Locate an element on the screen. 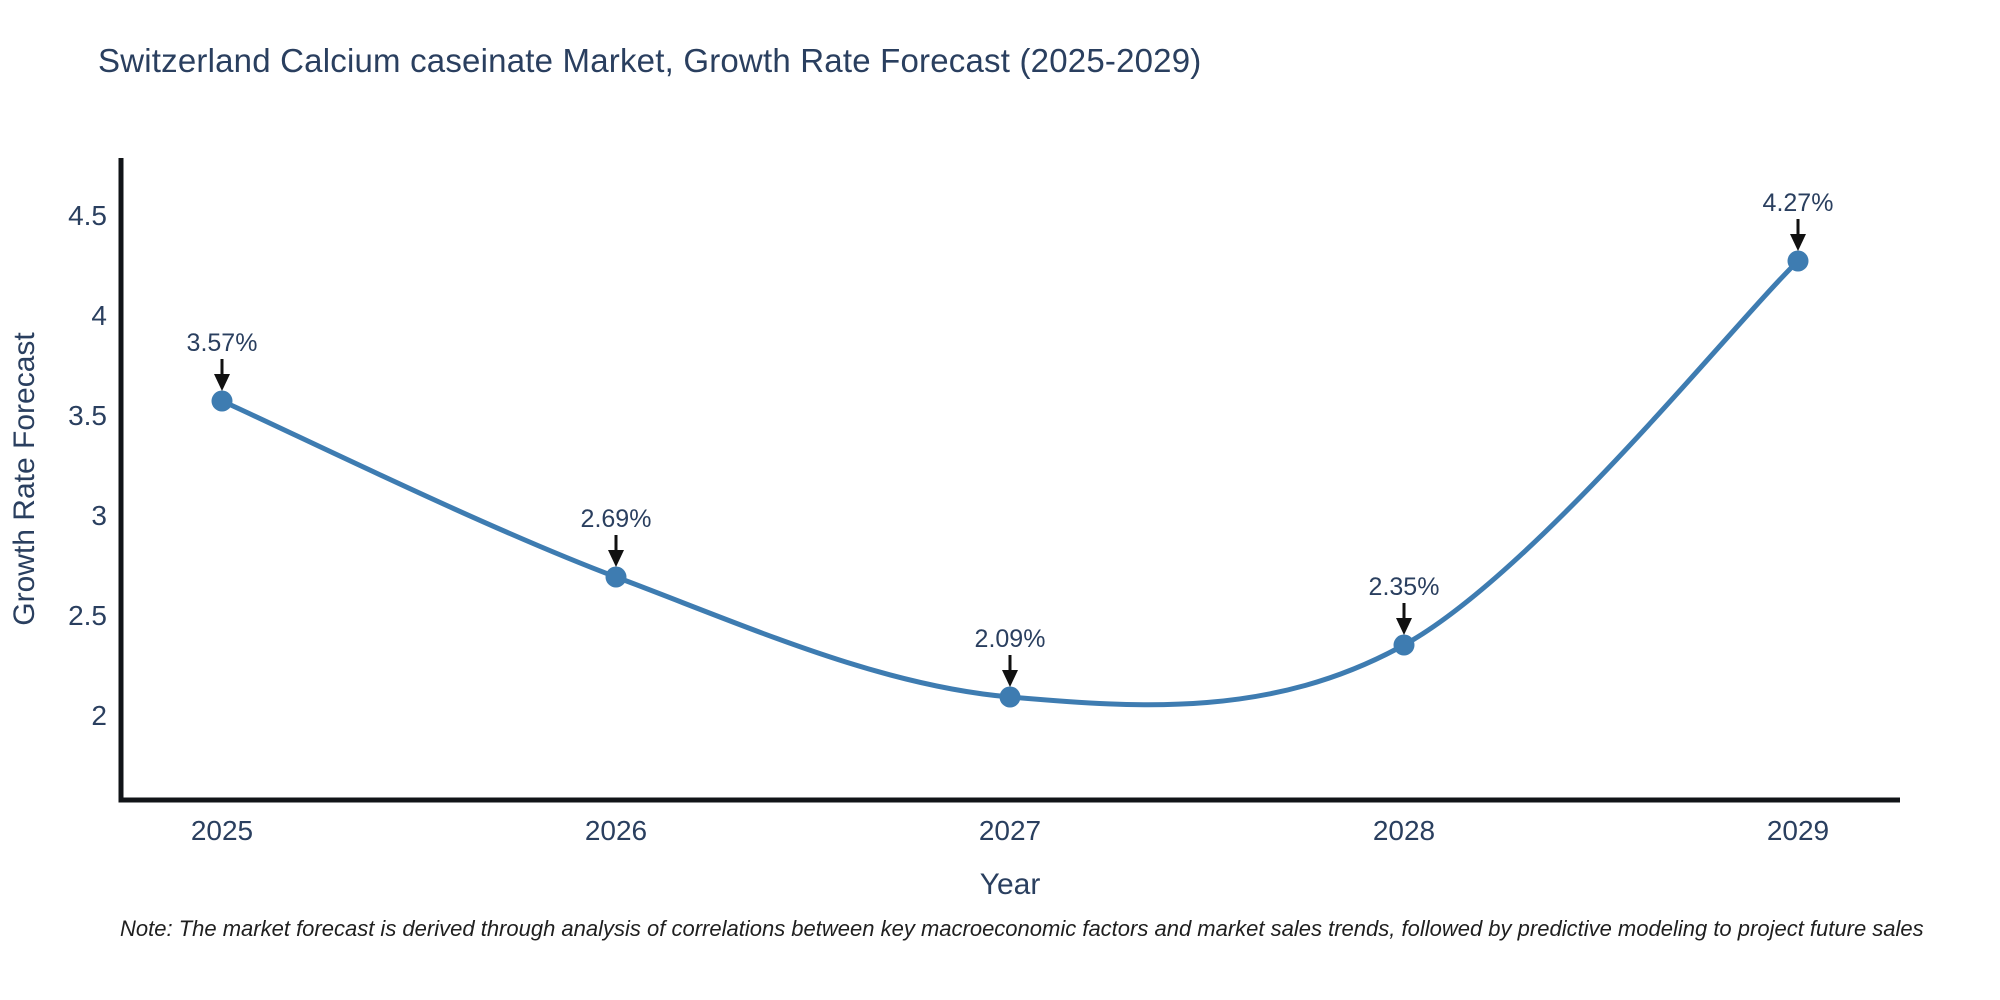 The height and width of the screenshot is (1000, 2000). x-axis-title: Year is located at coordinates (1010, 884).